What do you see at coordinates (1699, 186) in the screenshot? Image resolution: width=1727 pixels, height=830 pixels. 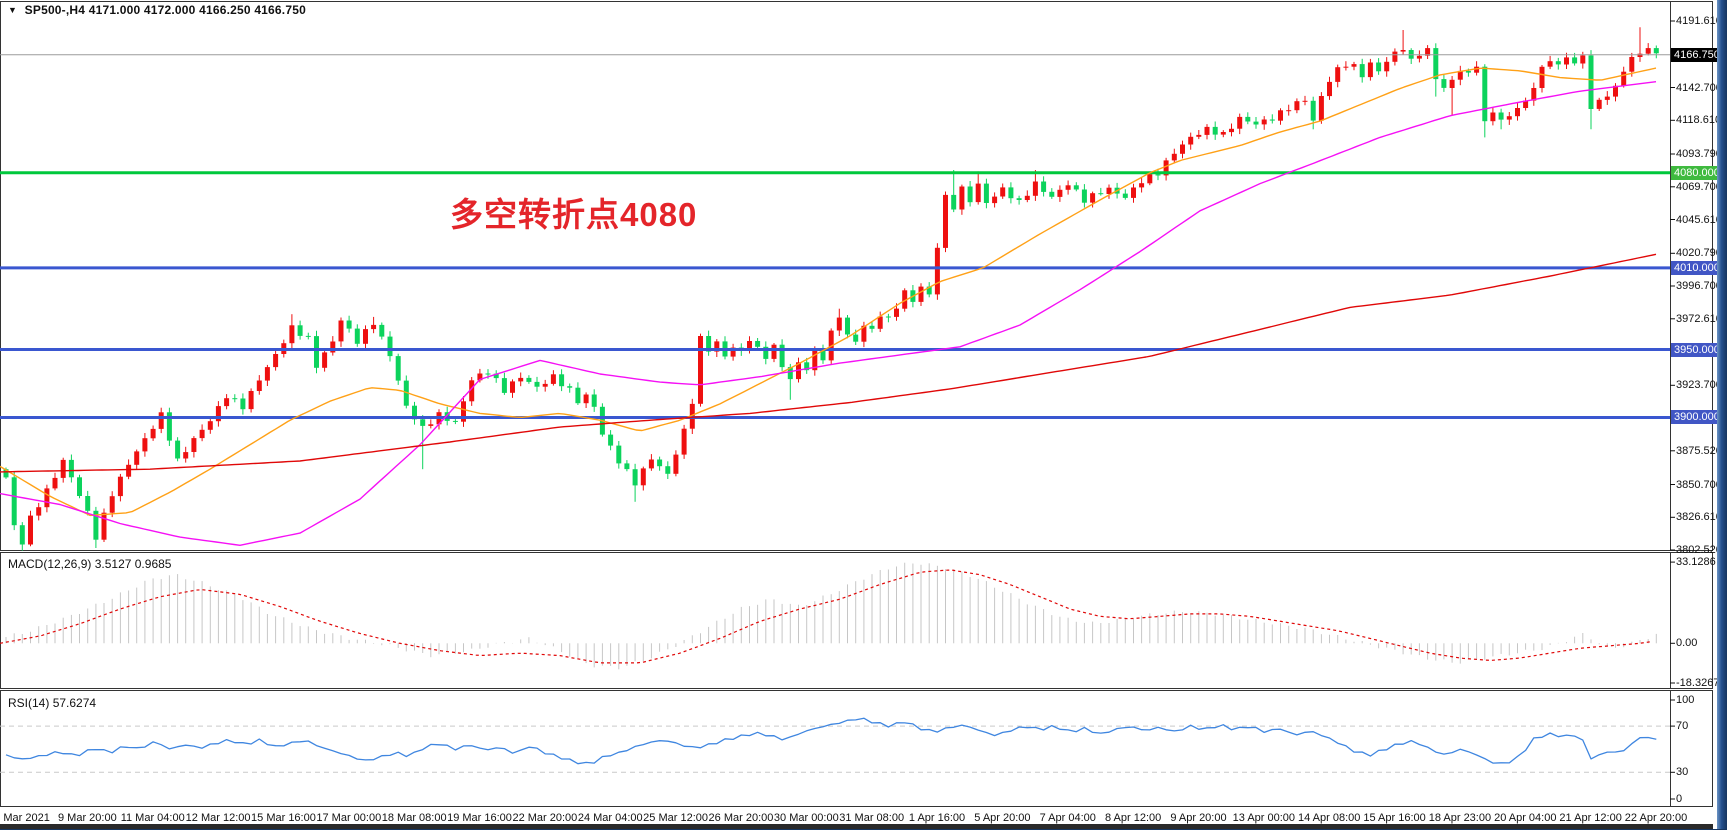 I see `price-tick-label: 4069.700` at bounding box center [1699, 186].